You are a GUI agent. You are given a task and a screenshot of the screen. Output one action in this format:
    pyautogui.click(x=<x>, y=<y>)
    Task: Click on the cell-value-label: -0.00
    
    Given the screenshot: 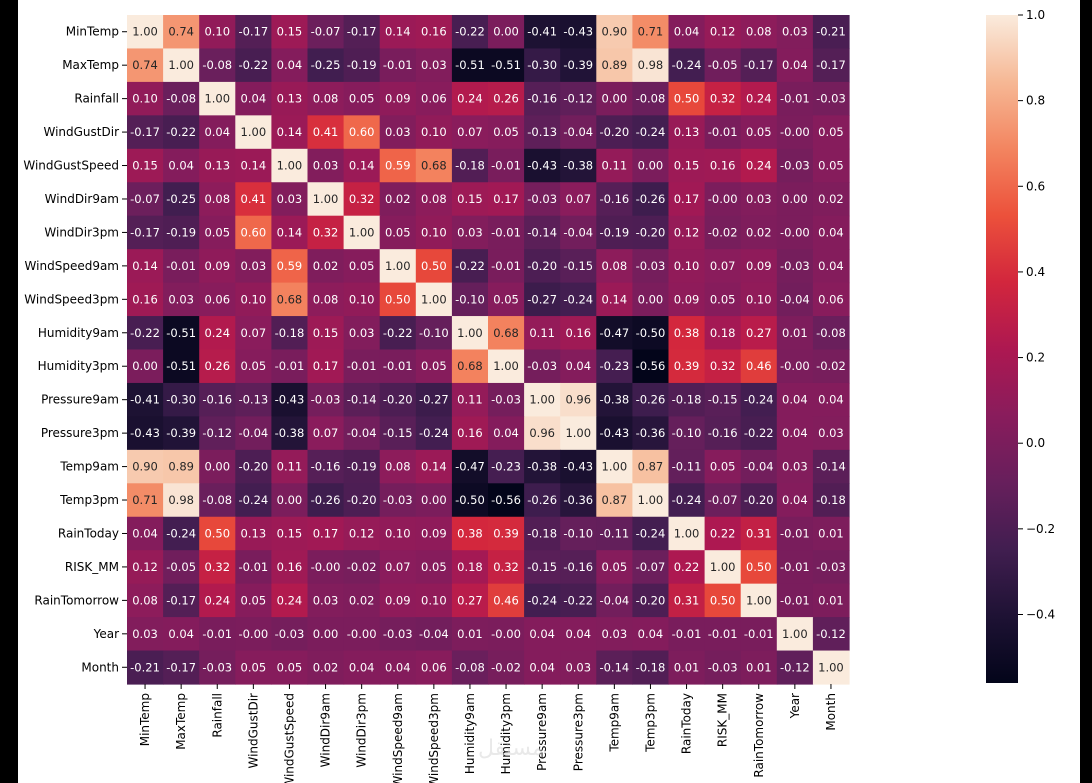 What is the action you would take?
    pyautogui.click(x=253, y=634)
    